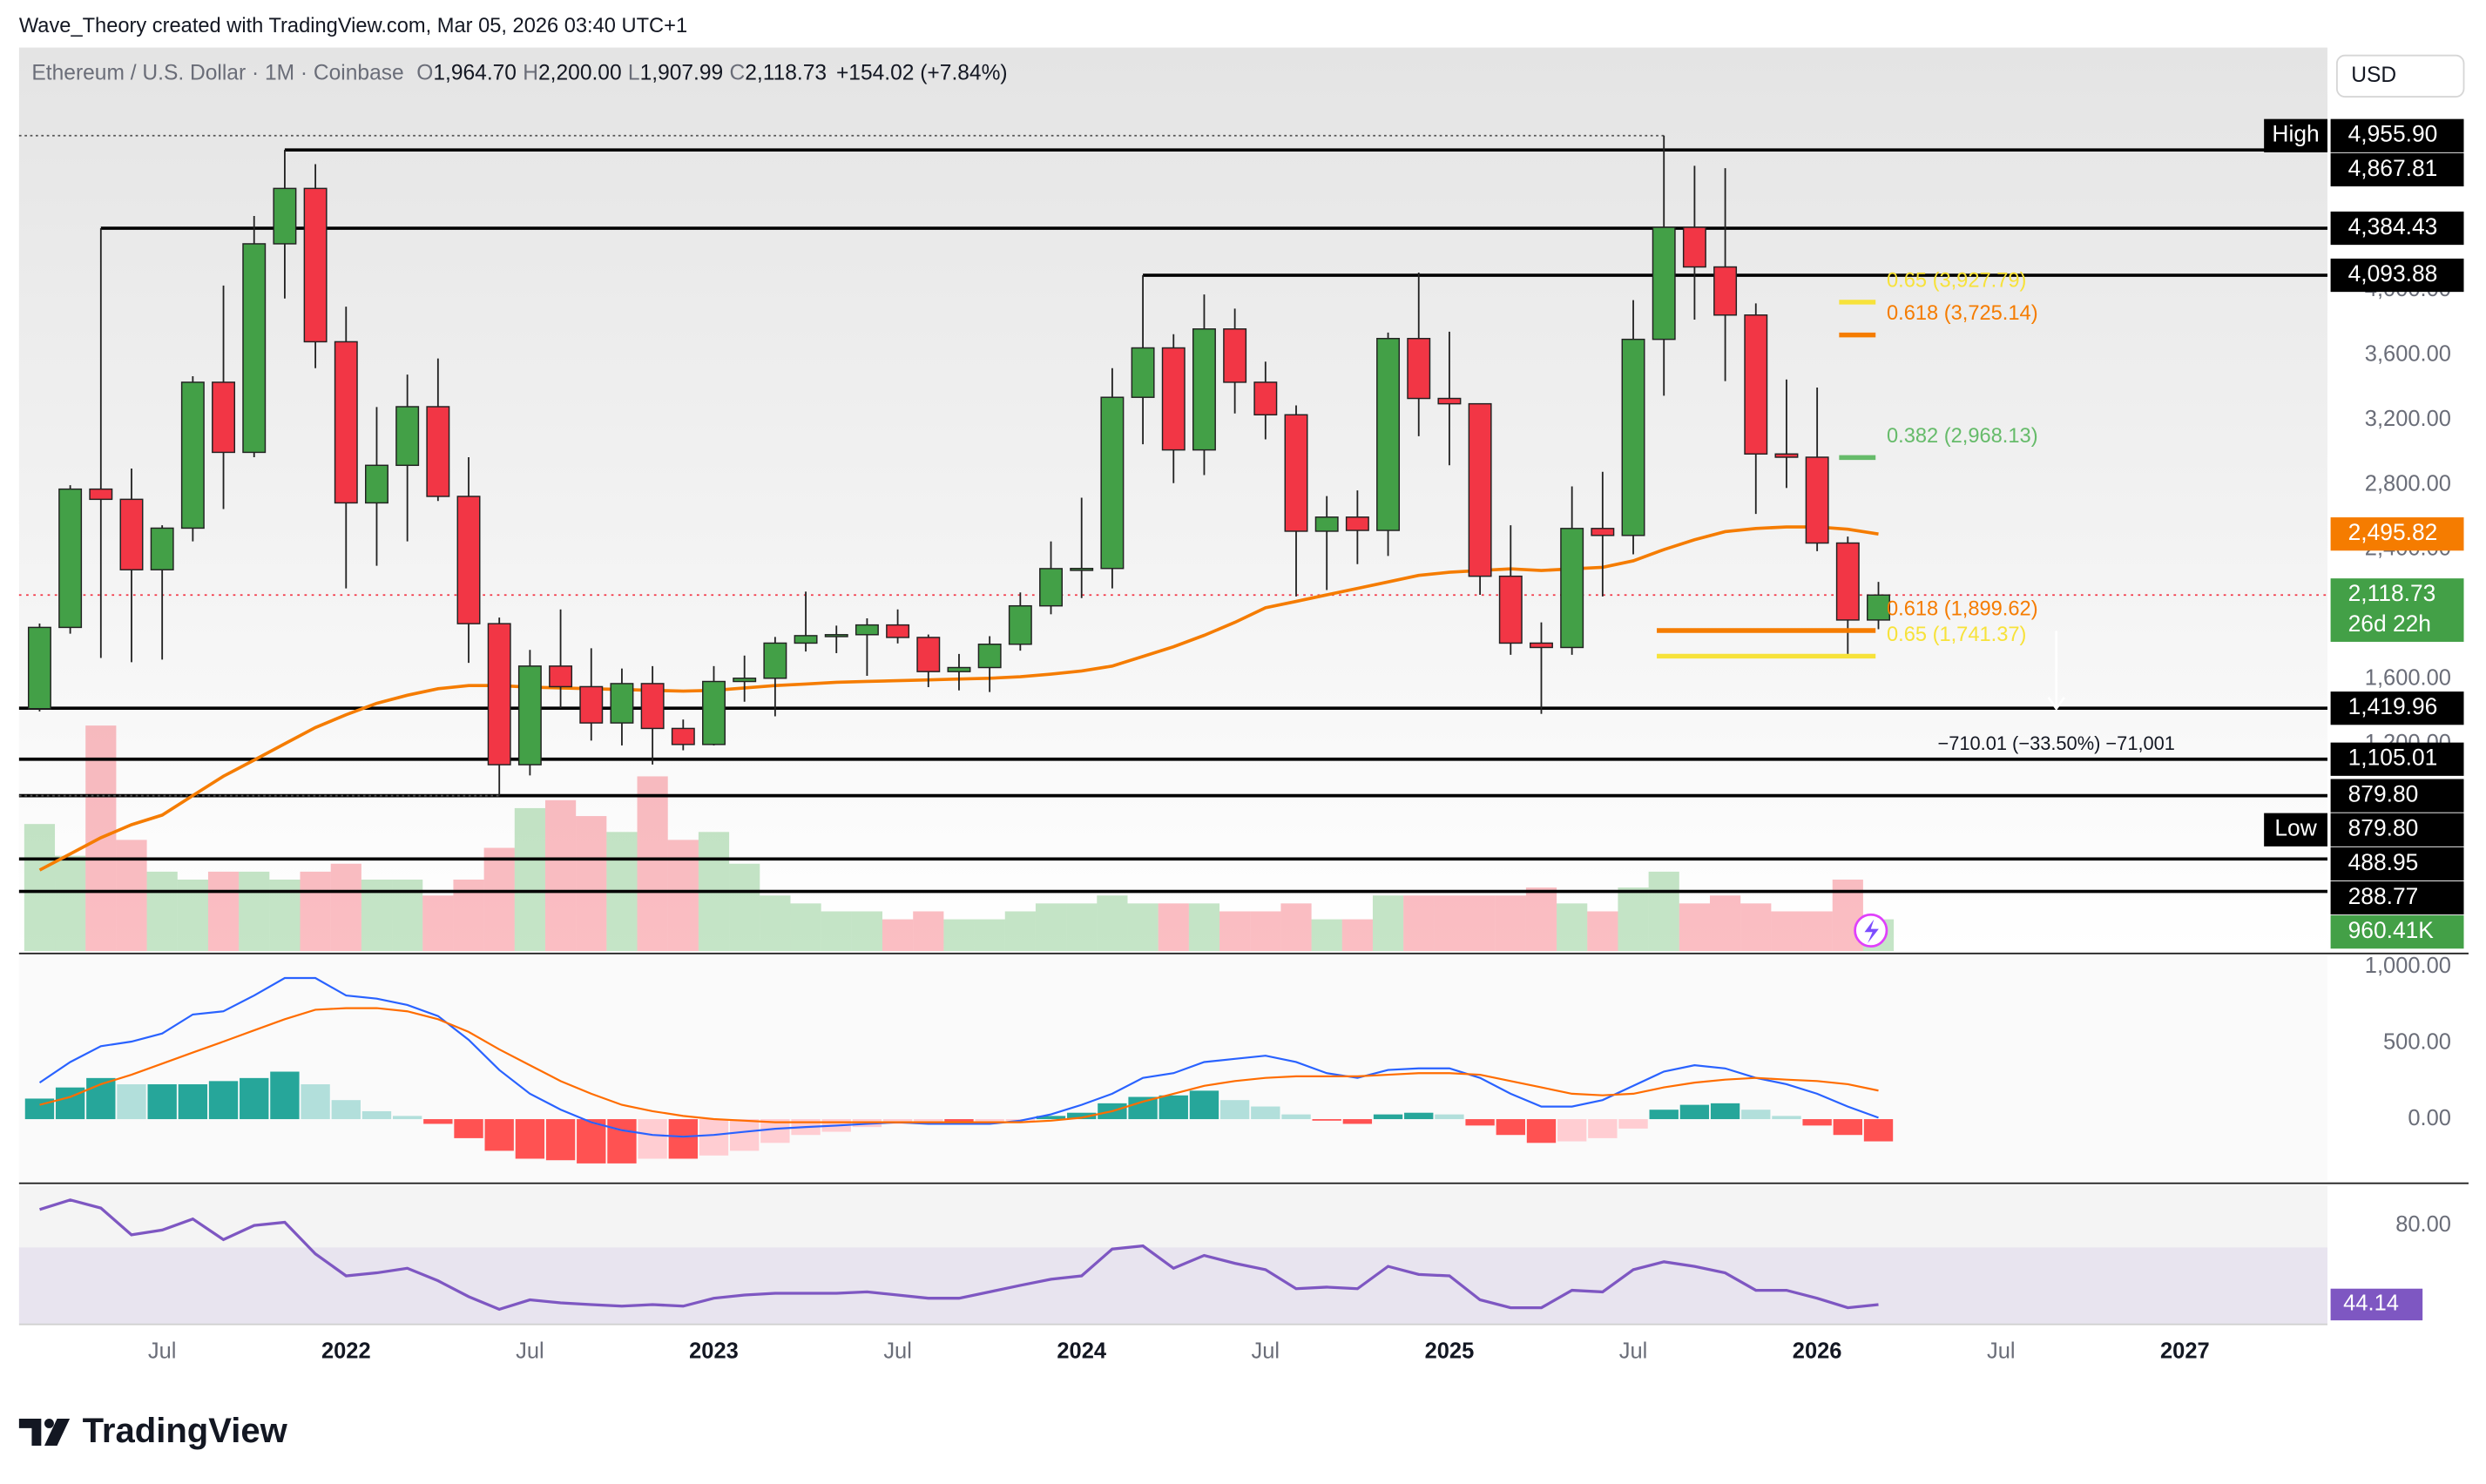 The height and width of the screenshot is (1484, 2486). What do you see at coordinates (2185, 1351) in the screenshot?
I see `x-tick-label: 2027` at bounding box center [2185, 1351].